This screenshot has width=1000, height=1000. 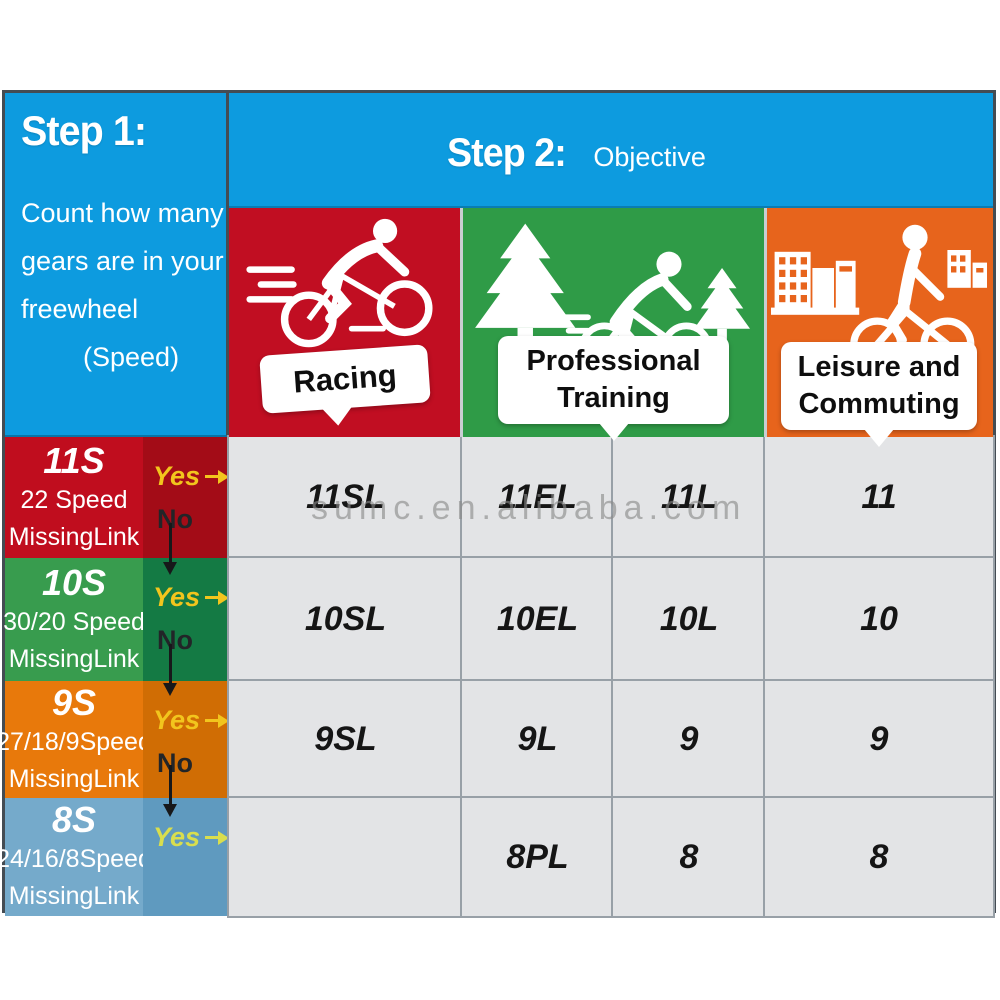 I want to click on step1-line: Count how many, so click(x=122, y=213).